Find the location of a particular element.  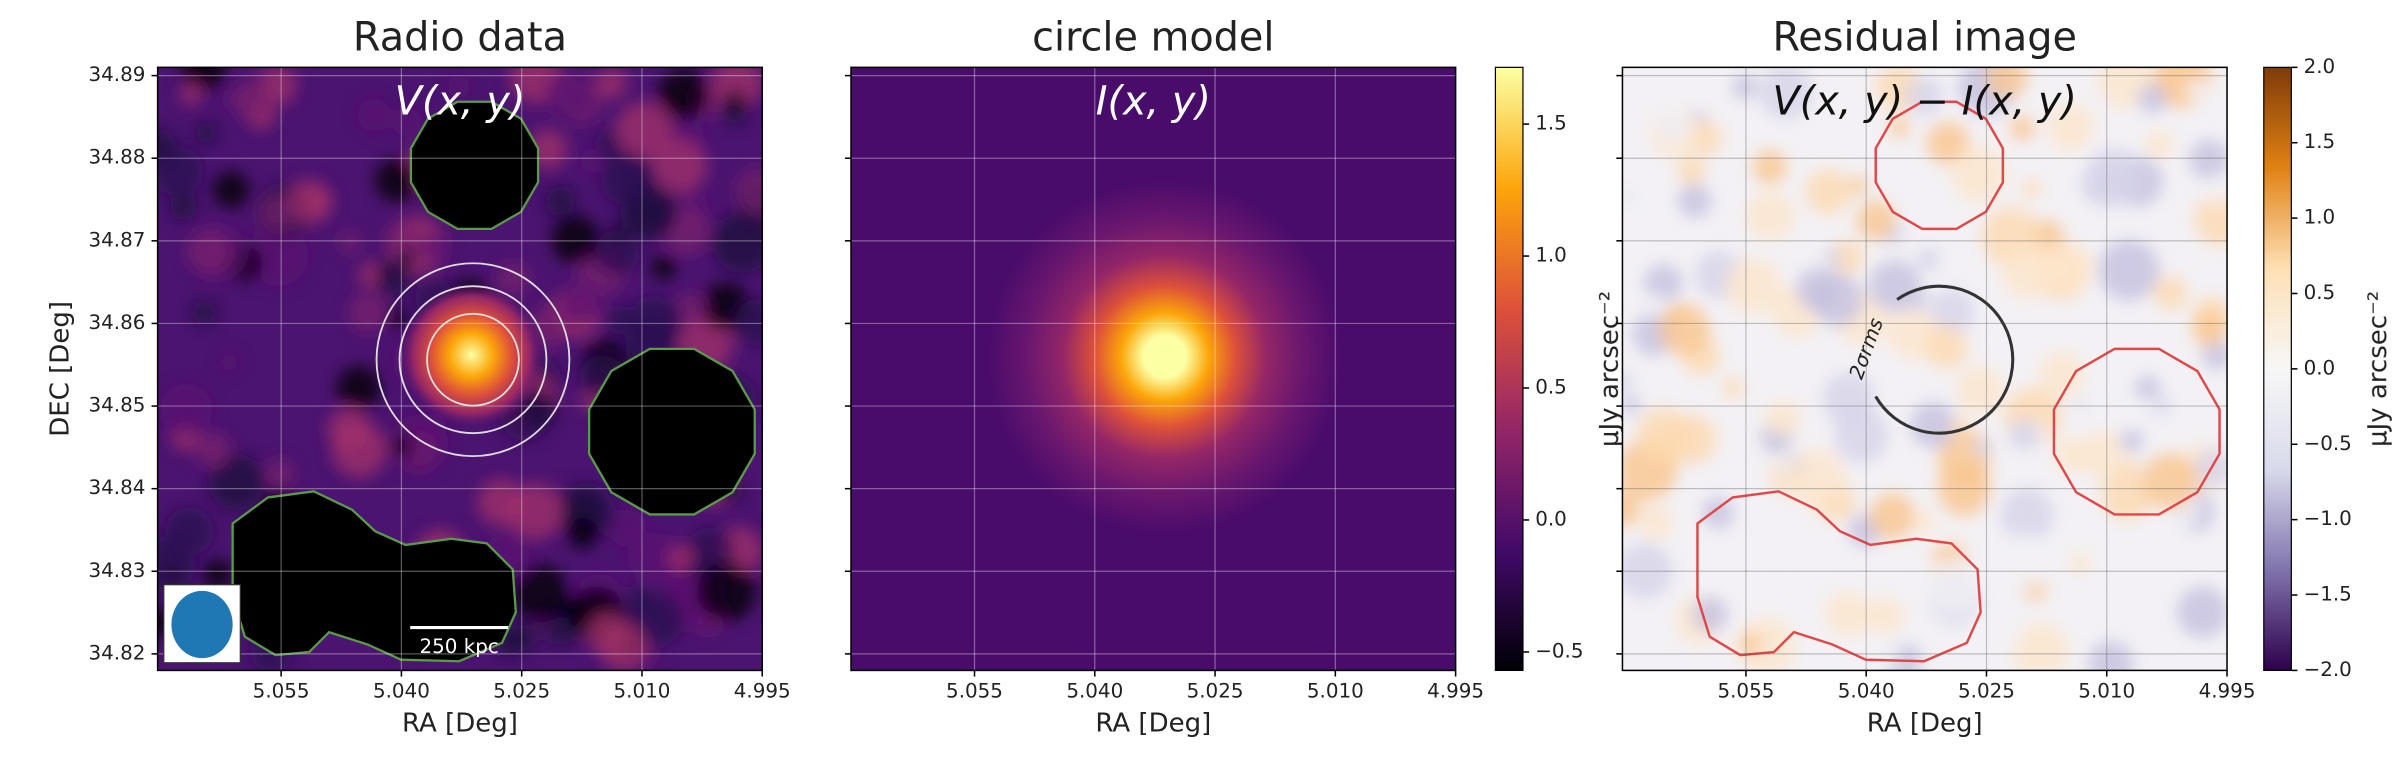

colorbar-tick-label: 1.0 is located at coordinates (1551, 255).